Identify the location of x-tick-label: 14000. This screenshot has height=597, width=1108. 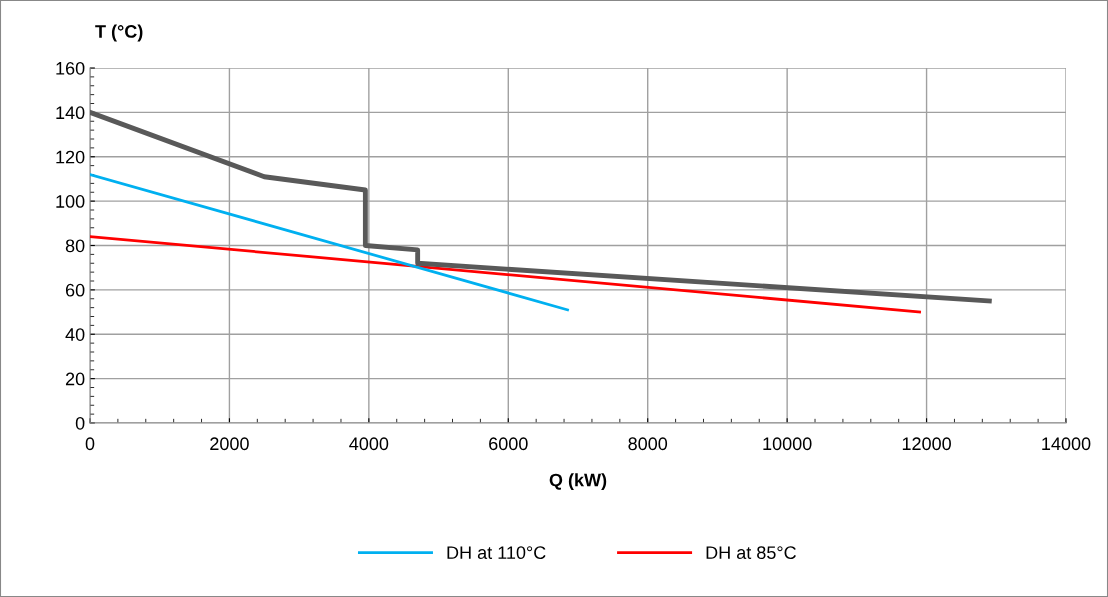
(1066, 444).